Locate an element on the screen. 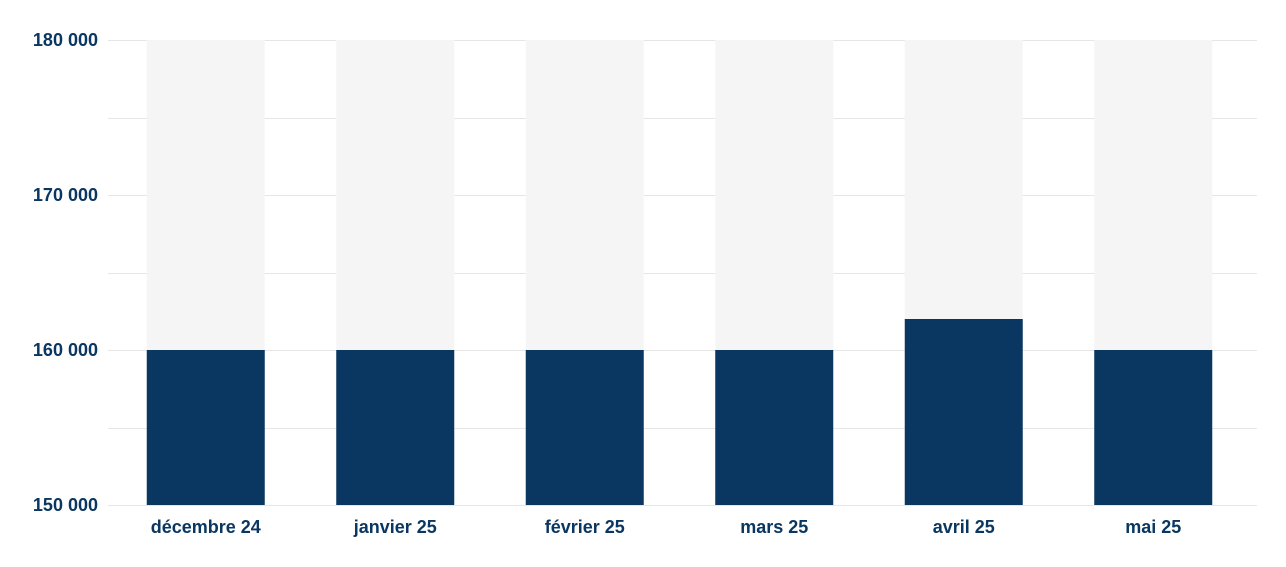 The height and width of the screenshot is (567, 1286). y-axis-tick-labels: 180 000 170 000 160 000 150 000 is located at coordinates (65, 272).